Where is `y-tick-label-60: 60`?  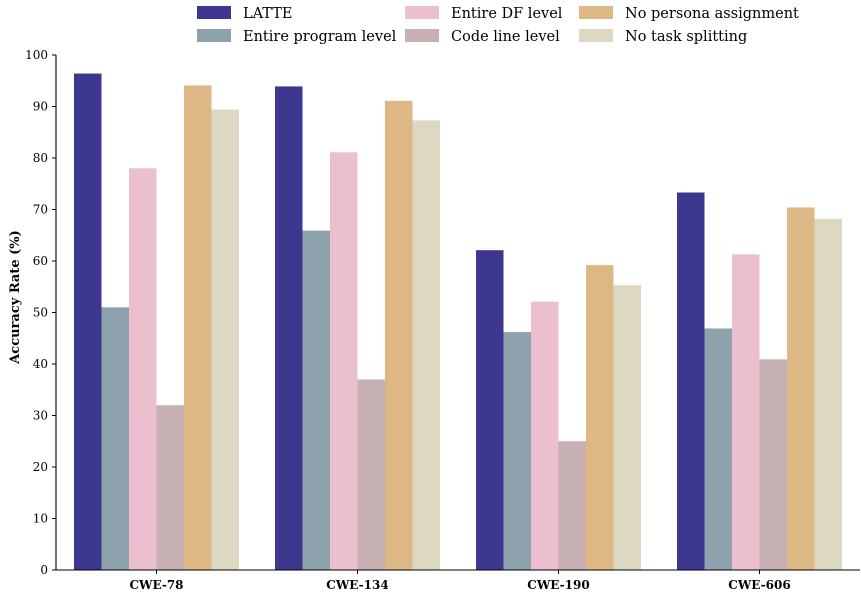
y-tick-label-60: 60 is located at coordinates (40, 261).